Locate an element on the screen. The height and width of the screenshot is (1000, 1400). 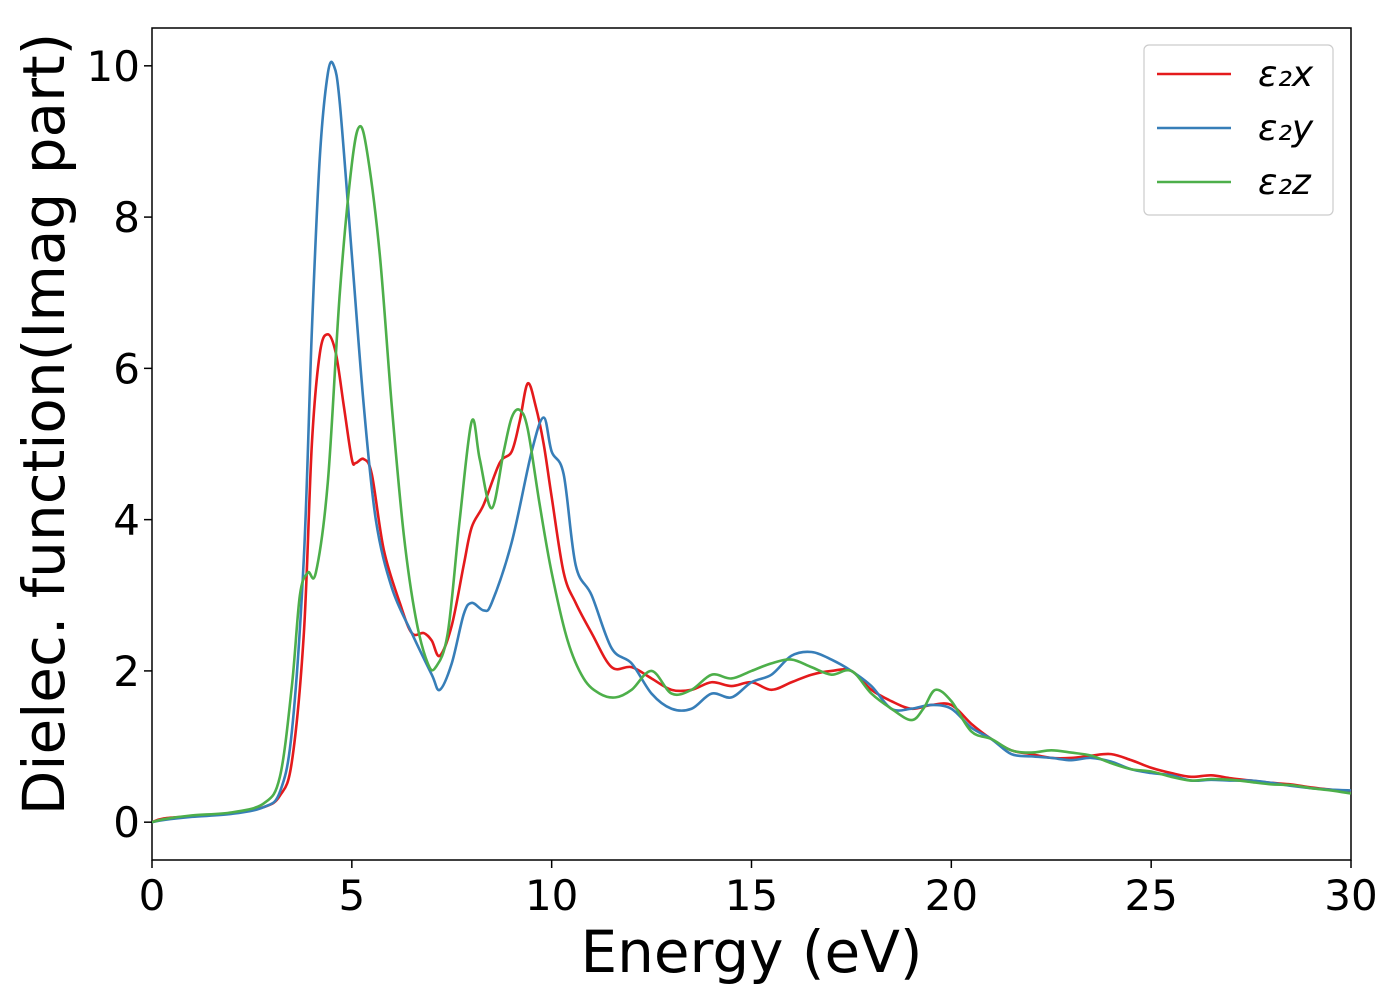
y-tick-label: 10 is located at coordinates (113, 66).